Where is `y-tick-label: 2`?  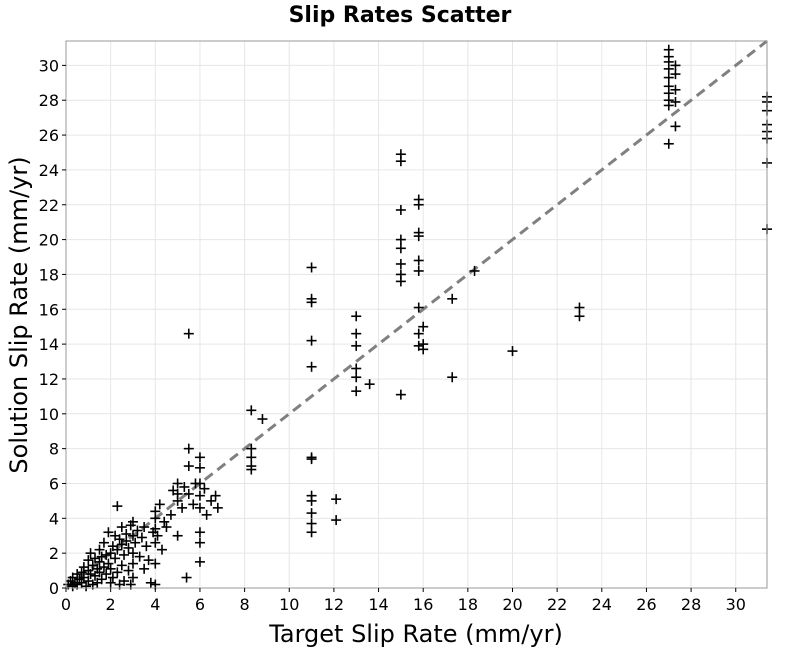 y-tick-label: 2 is located at coordinates (54, 553).